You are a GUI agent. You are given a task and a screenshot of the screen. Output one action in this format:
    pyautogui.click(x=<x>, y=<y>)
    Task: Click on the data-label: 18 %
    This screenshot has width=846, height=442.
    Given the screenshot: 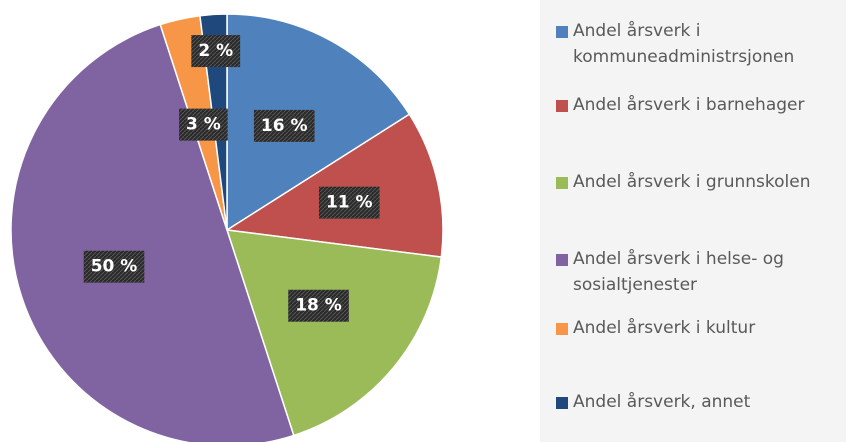 What is the action you would take?
    pyautogui.click(x=318, y=305)
    